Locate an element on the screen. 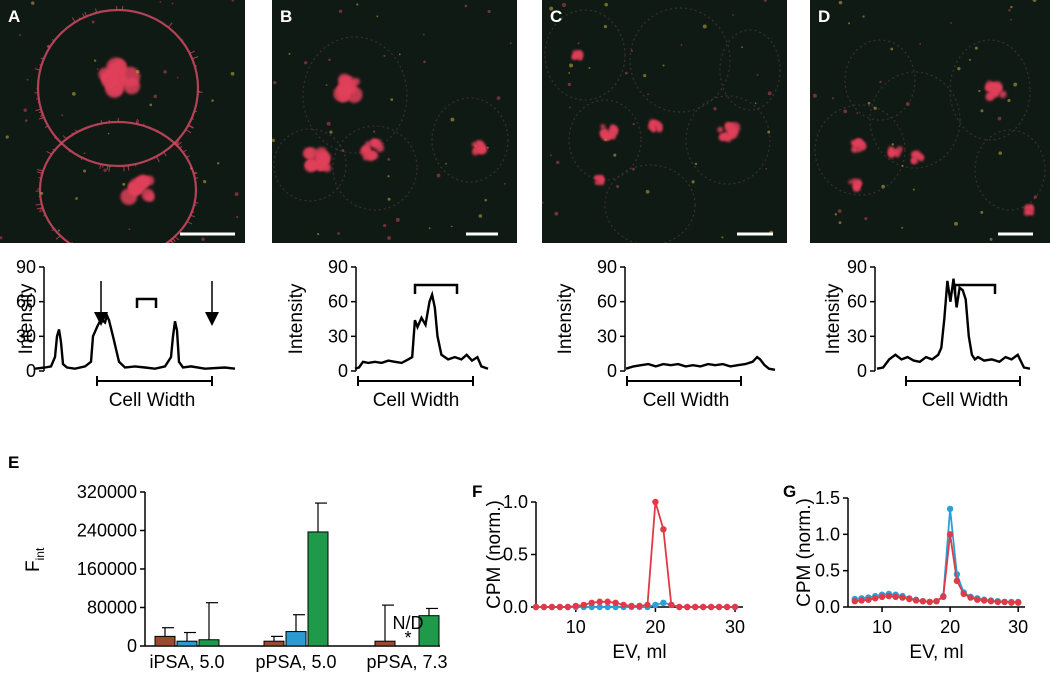 This screenshot has width=1050, height=690. micrograph-panel-c is located at coordinates (664, 121).